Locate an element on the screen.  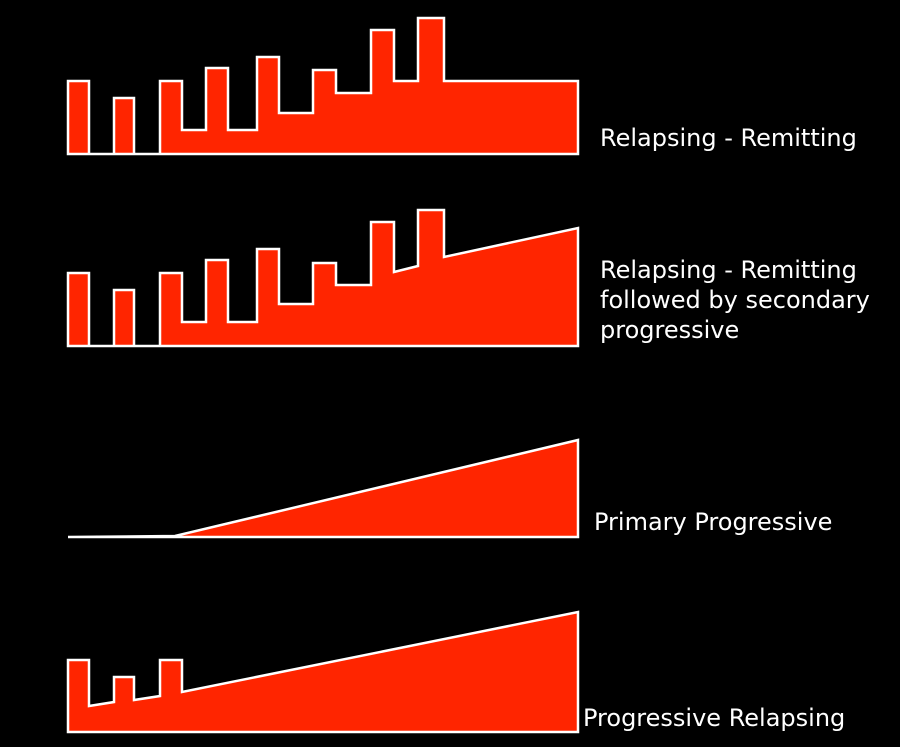
label-line: Primary Progressive is located at coordinates (713, 522).